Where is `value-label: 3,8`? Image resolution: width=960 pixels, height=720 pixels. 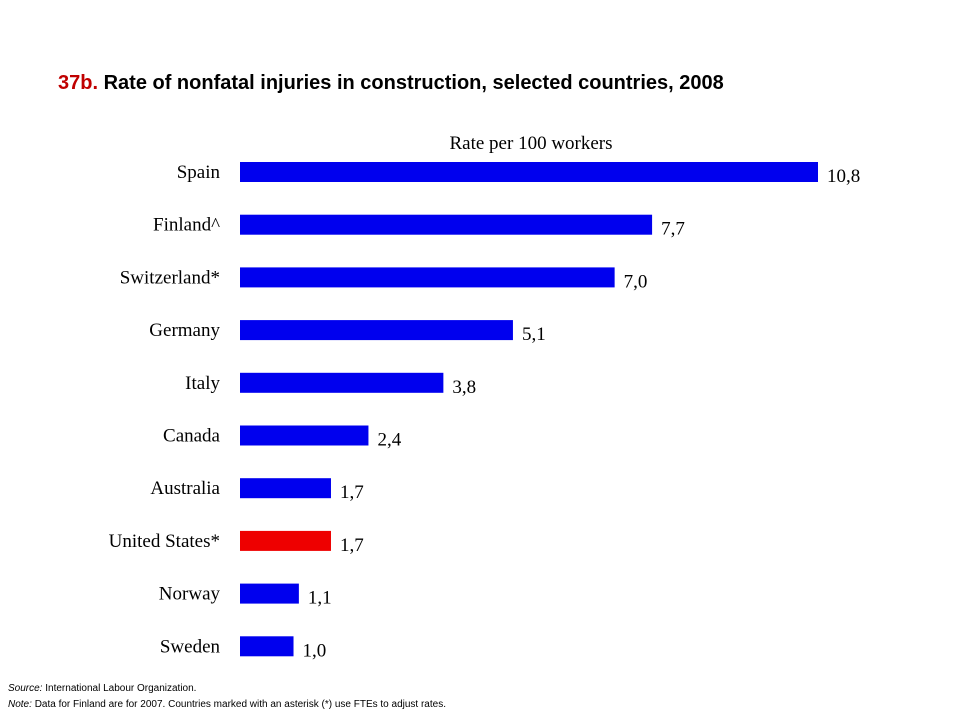 value-label: 3,8 is located at coordinates (464, 387).